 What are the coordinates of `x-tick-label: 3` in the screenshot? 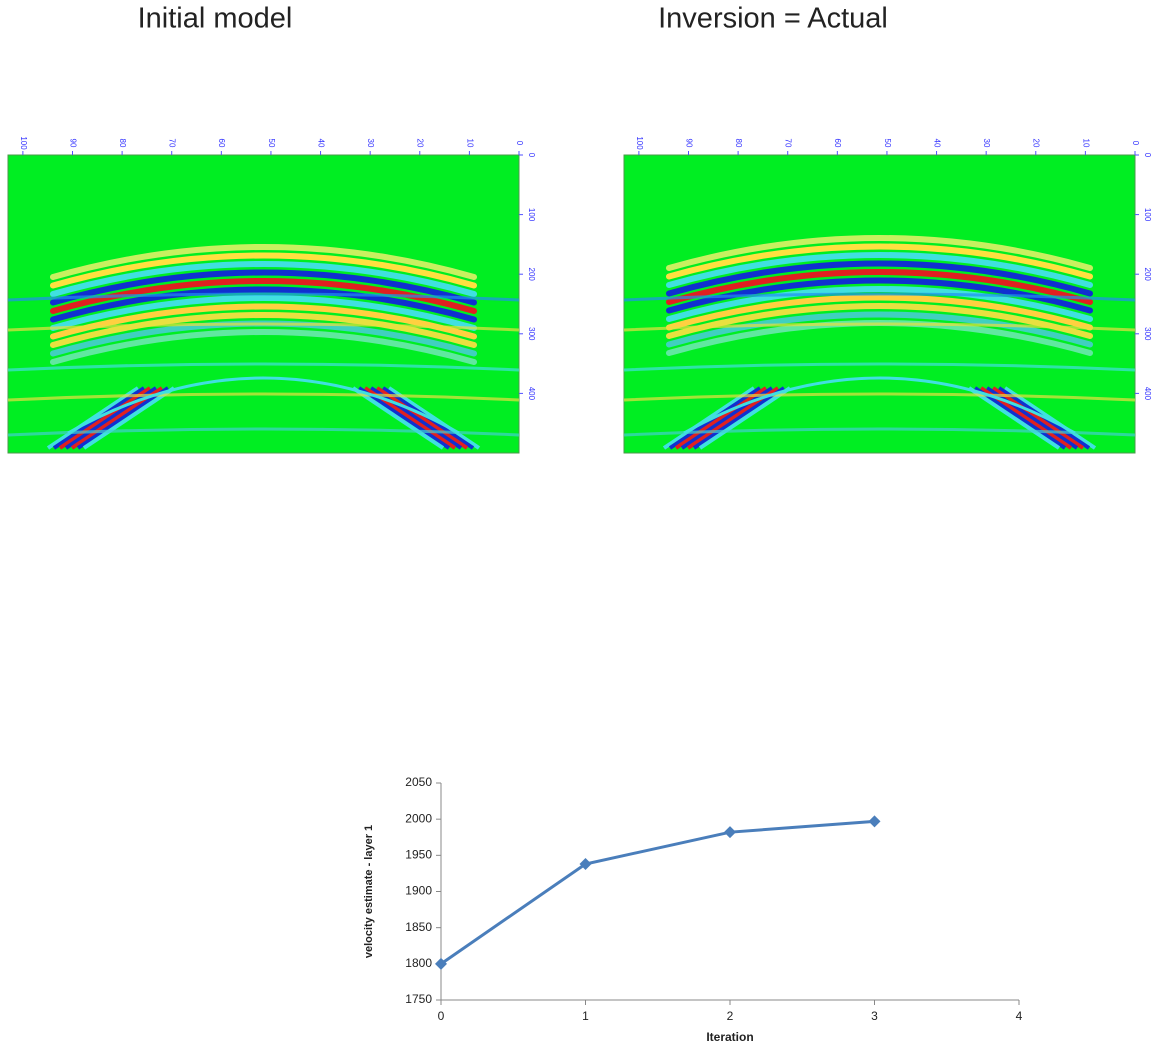 It's located at (874, 1016).